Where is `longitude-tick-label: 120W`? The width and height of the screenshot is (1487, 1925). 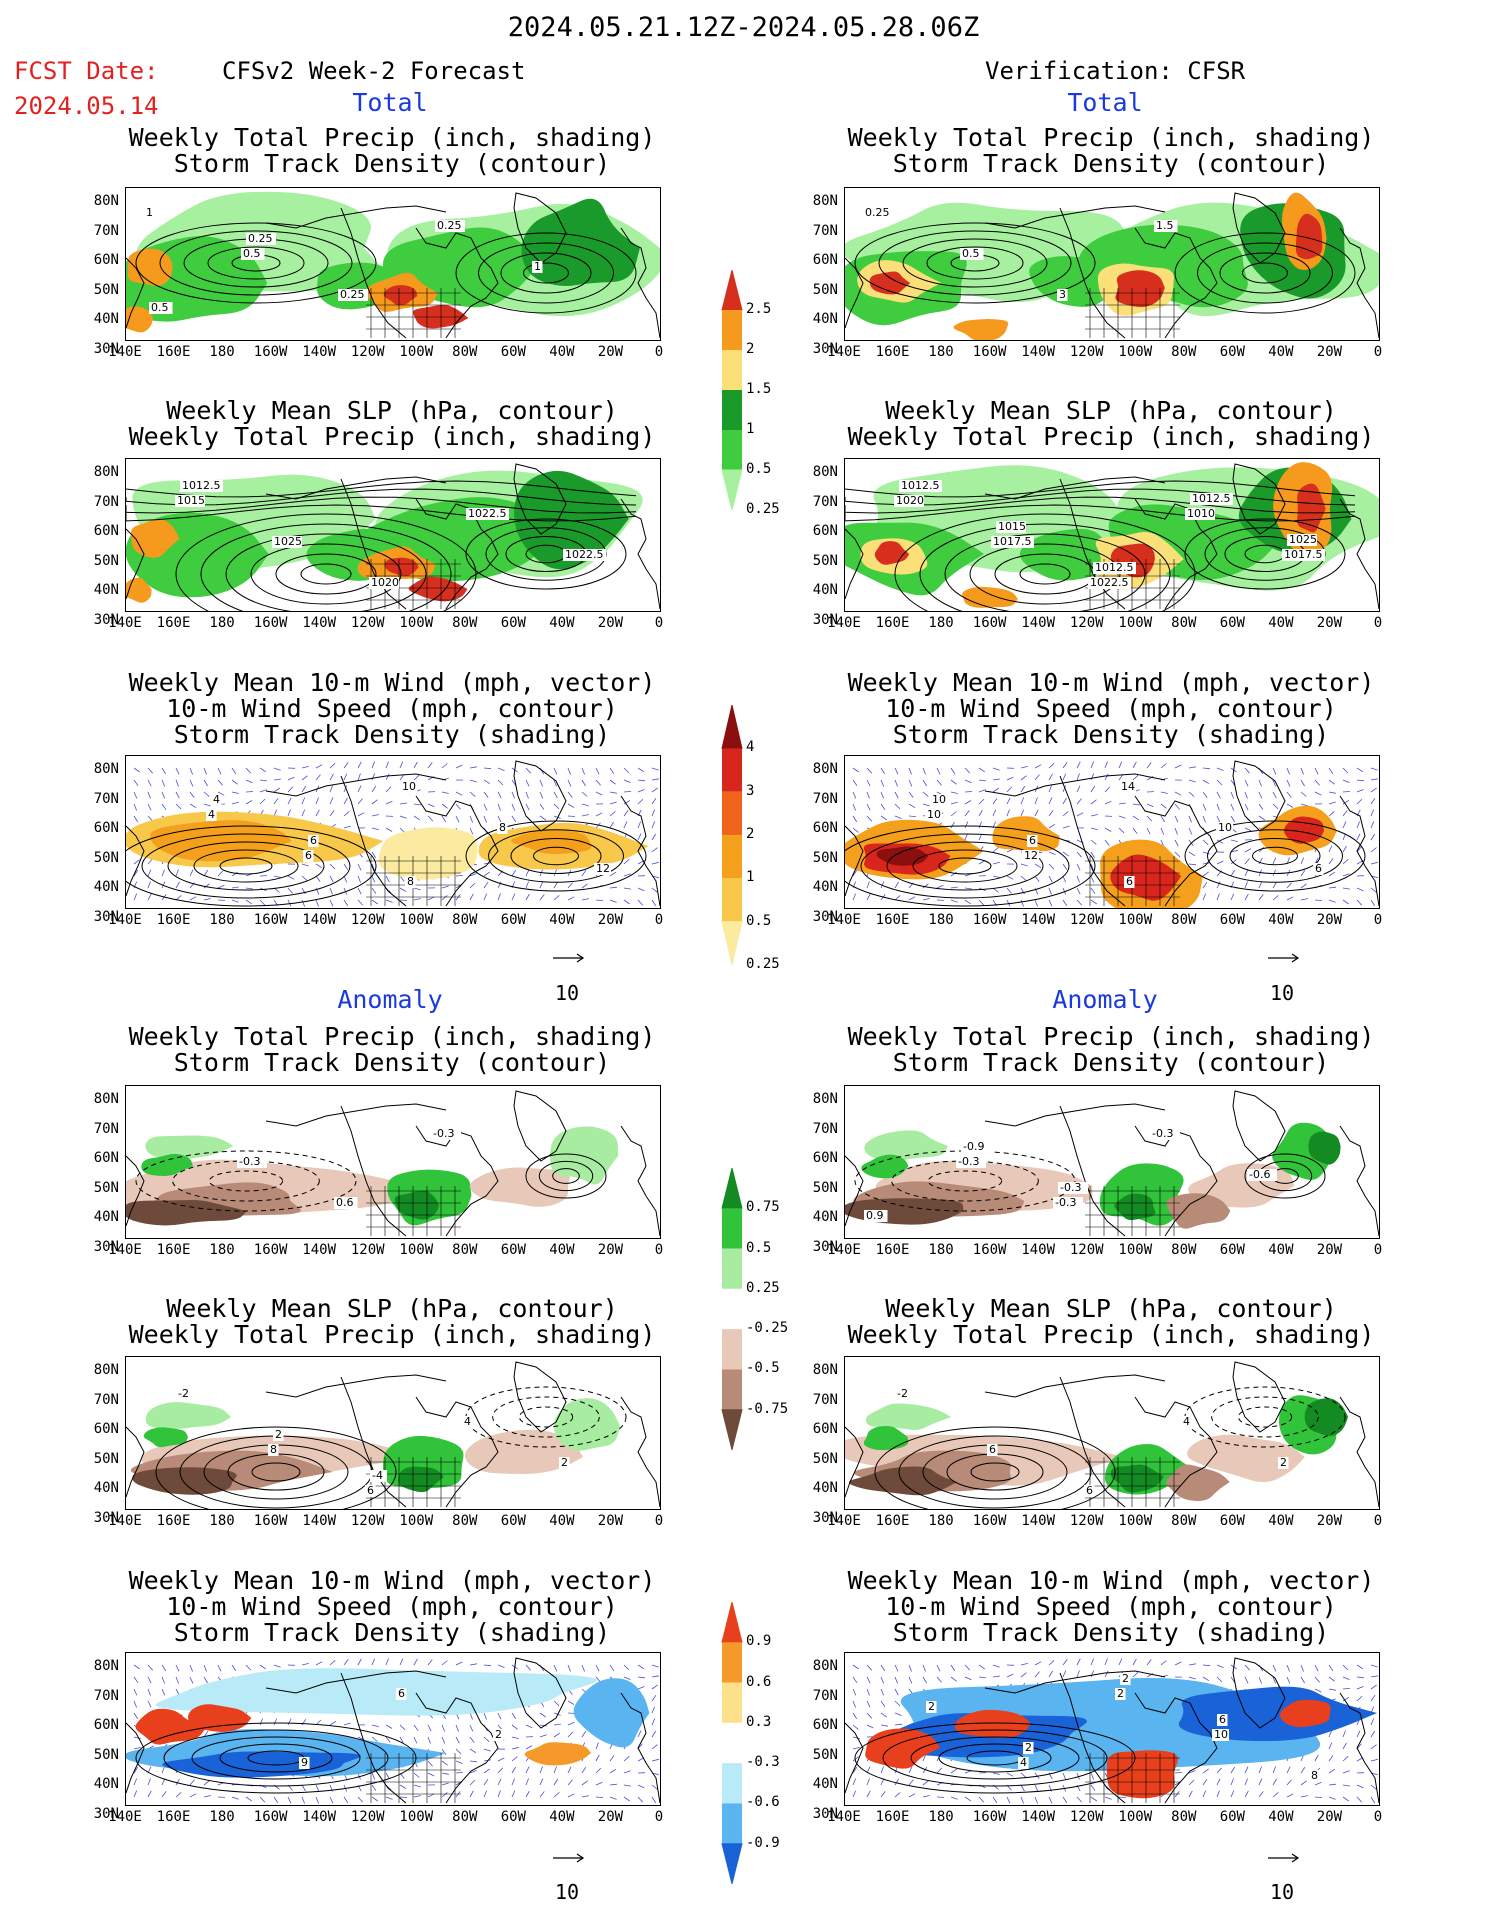 longitude-tick-label: 120W is located at coordinates (1086, 1250).